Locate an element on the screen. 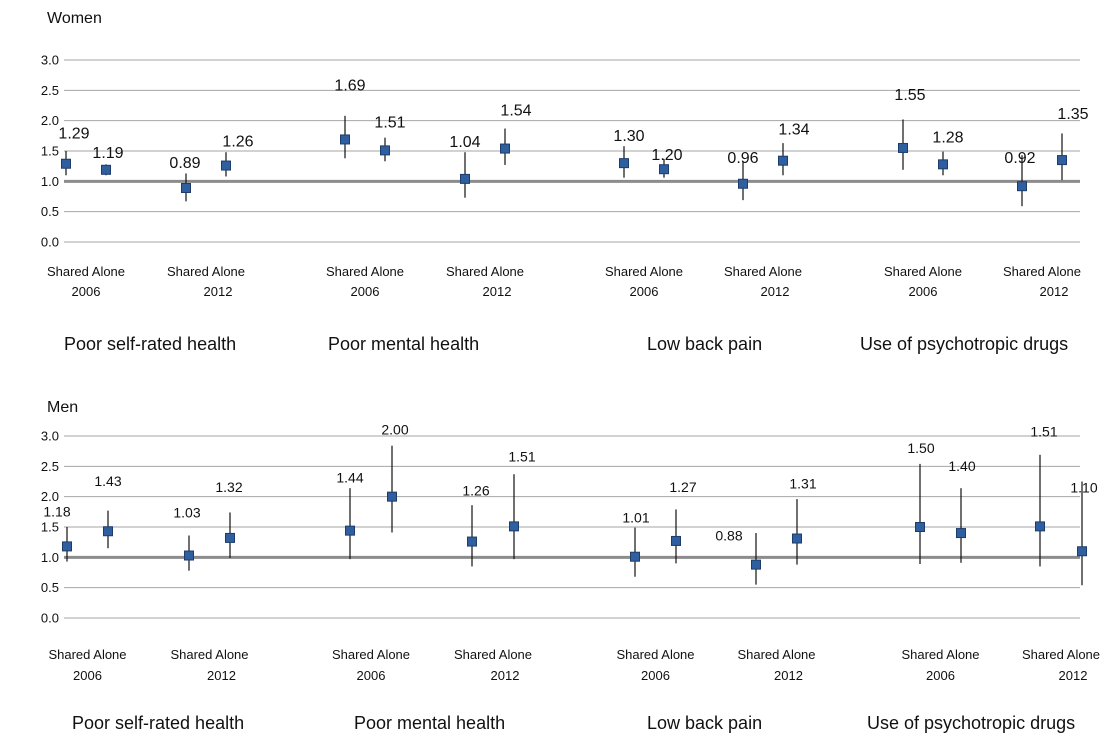 This screenshot has height=738, width=1118. women-data-label: 0.89 is located at coordinates (184, 163).